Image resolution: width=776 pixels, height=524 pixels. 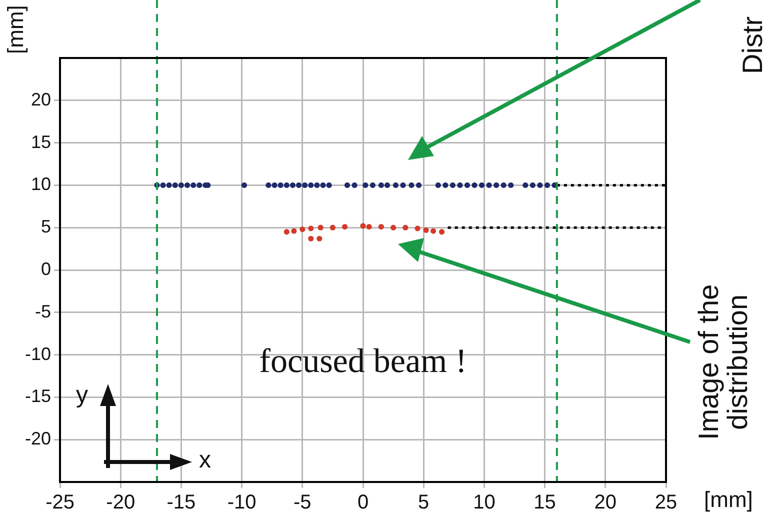 I want to click on x-tick-label: -25, so click(x=60, y=503).